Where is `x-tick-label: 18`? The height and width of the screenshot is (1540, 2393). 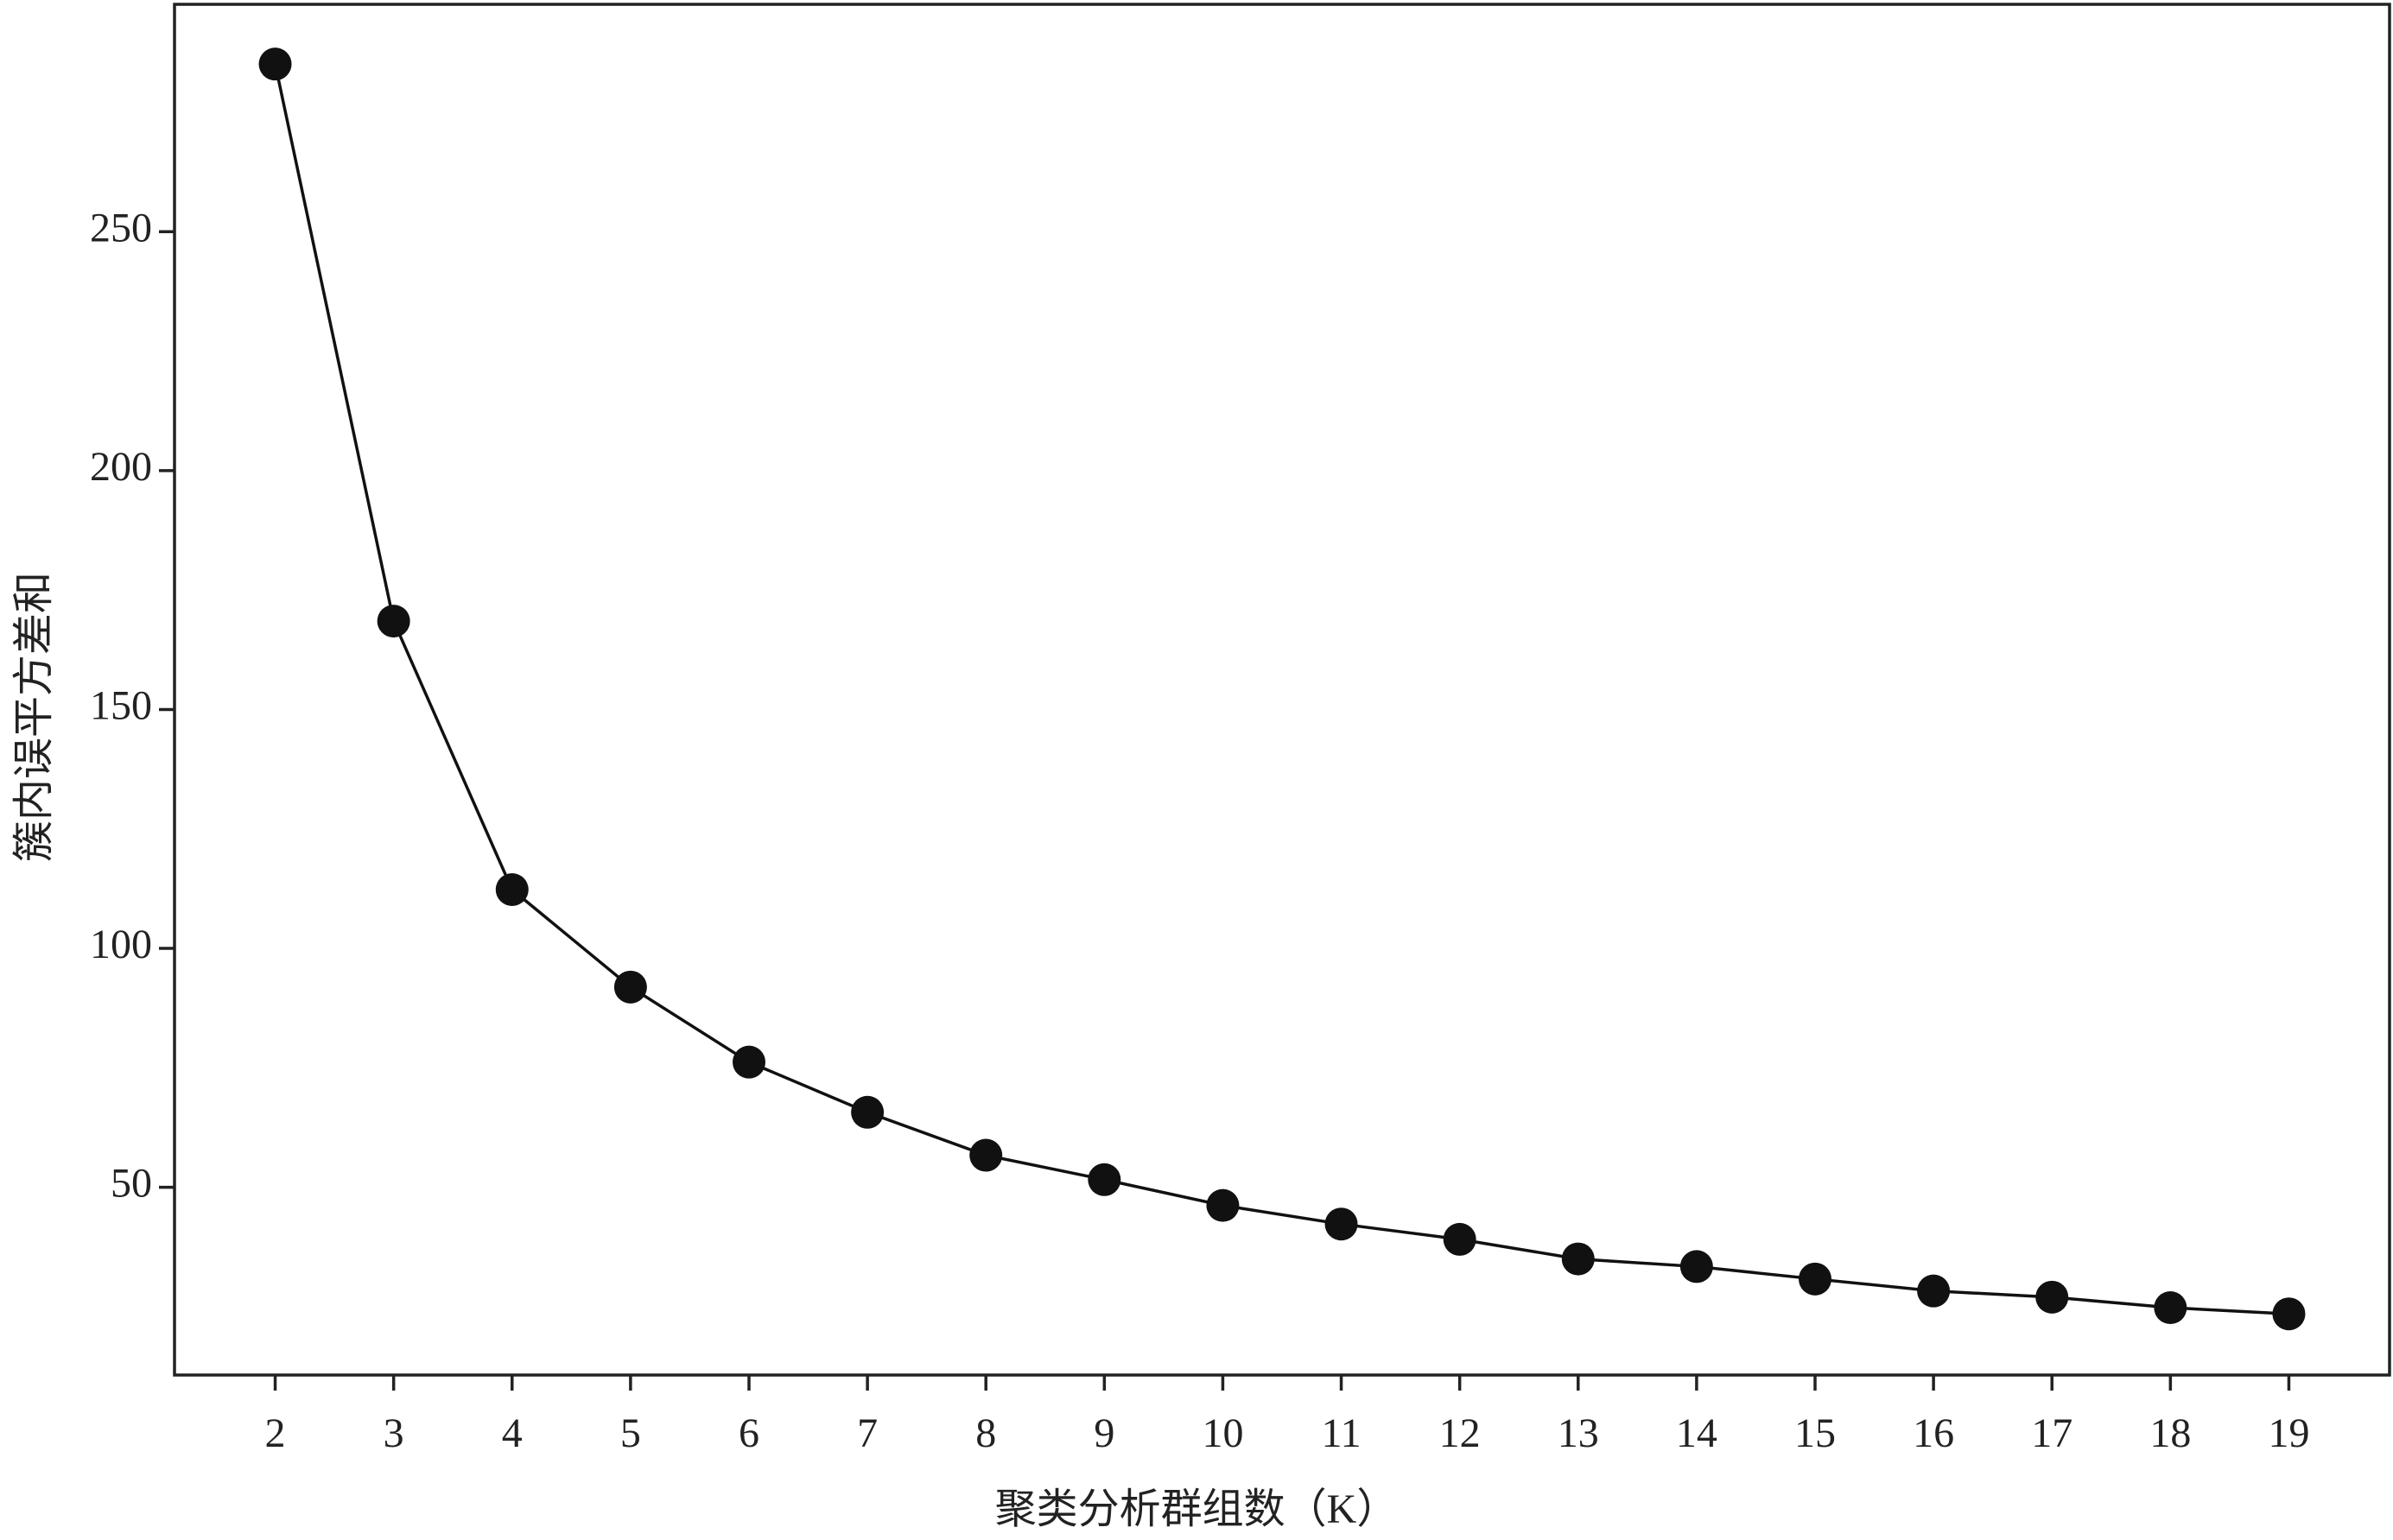 x-tick-label: 18 is located at coordinates (2170, 1433).